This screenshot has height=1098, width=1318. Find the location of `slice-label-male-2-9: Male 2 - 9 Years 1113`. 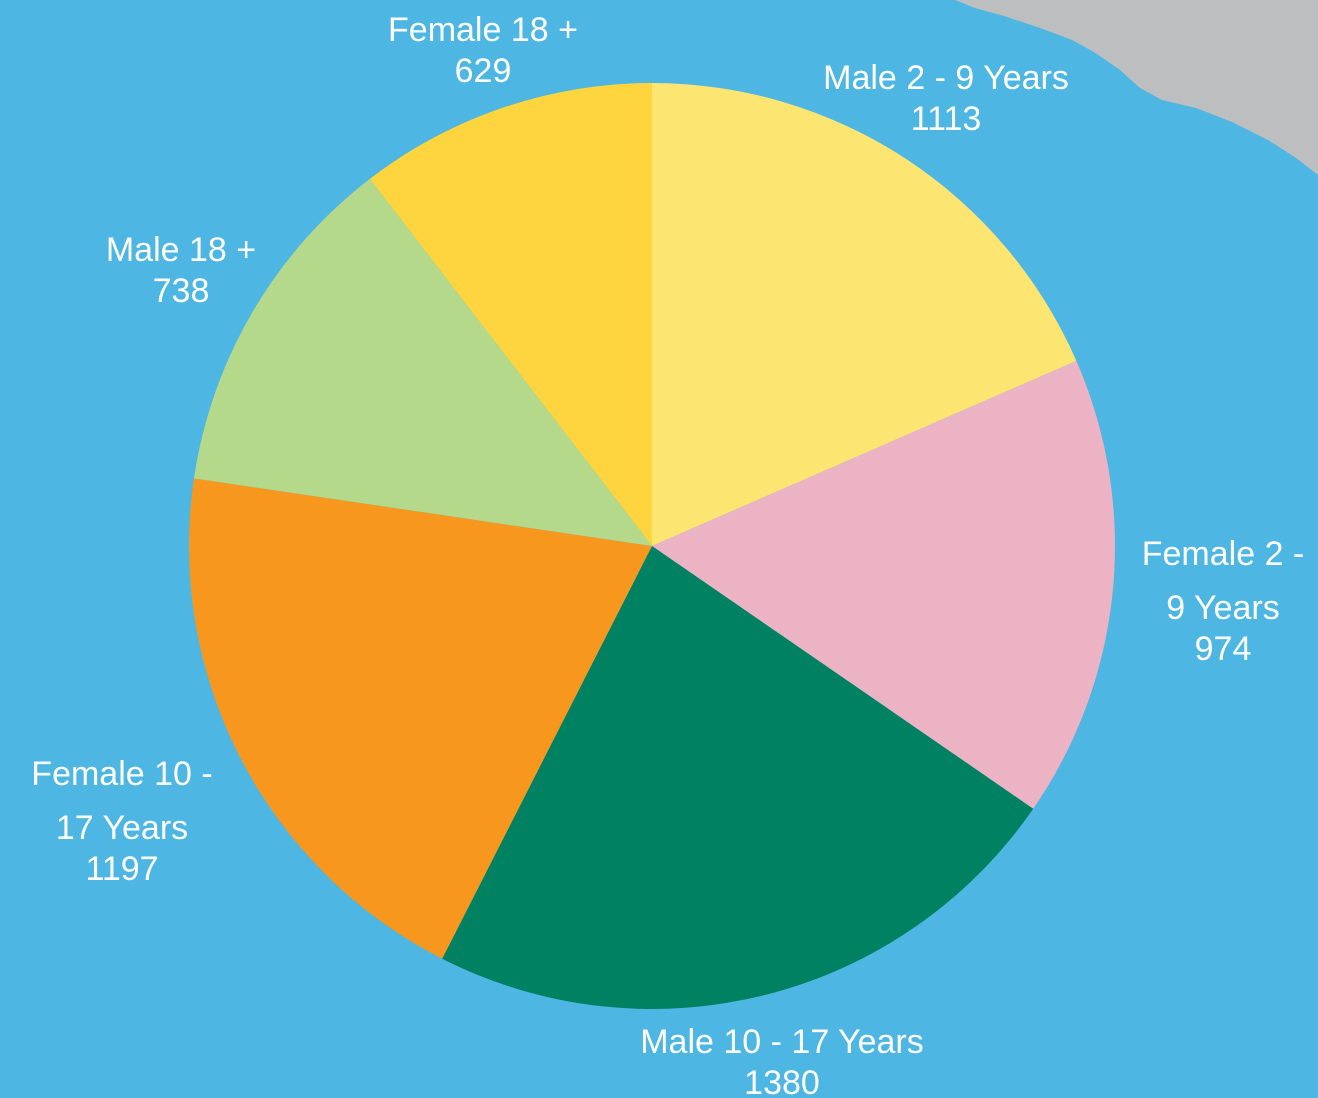

slice-label-male-2-9: Male 2 - 9 Years 1113 is located at coordinates (946, 98).